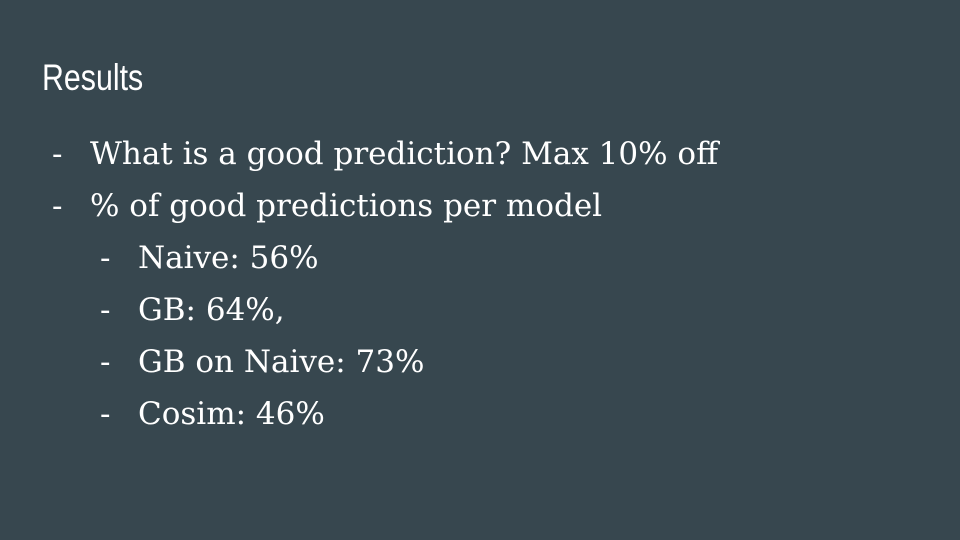 The image size is (960, 540). I want to click on sub-bullet-text: Naive: 56%, so click(228, 258).